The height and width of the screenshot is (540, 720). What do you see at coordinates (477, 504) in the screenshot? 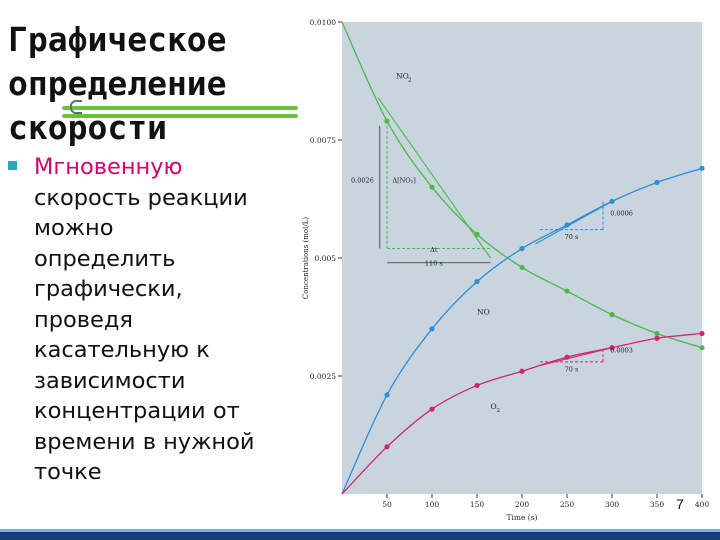
I see `x-tick-label: 150` at bounding box center [477, 504].